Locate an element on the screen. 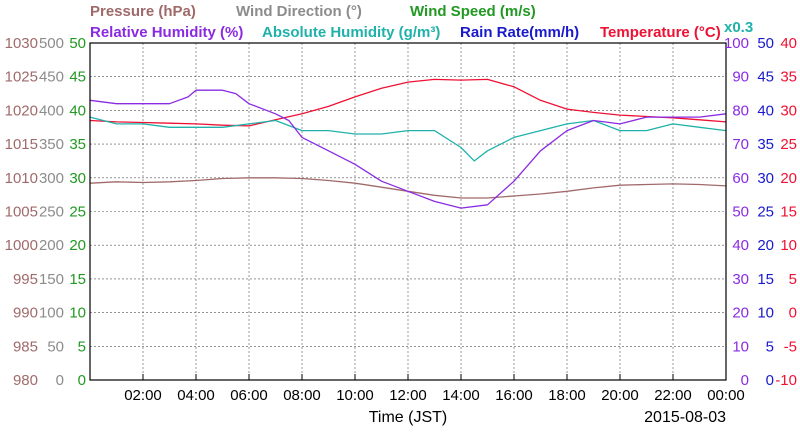  rain-axis-tick: 50 is located at coordinates (765, 43).